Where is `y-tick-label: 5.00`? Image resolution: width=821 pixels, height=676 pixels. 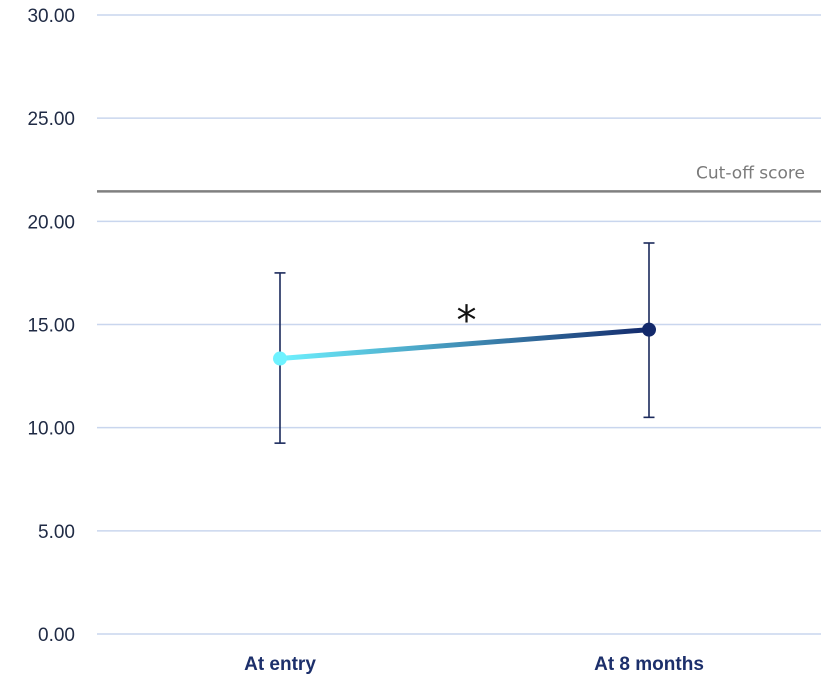 y-tick-label: 5.00 is located at coordinates (56, 532).